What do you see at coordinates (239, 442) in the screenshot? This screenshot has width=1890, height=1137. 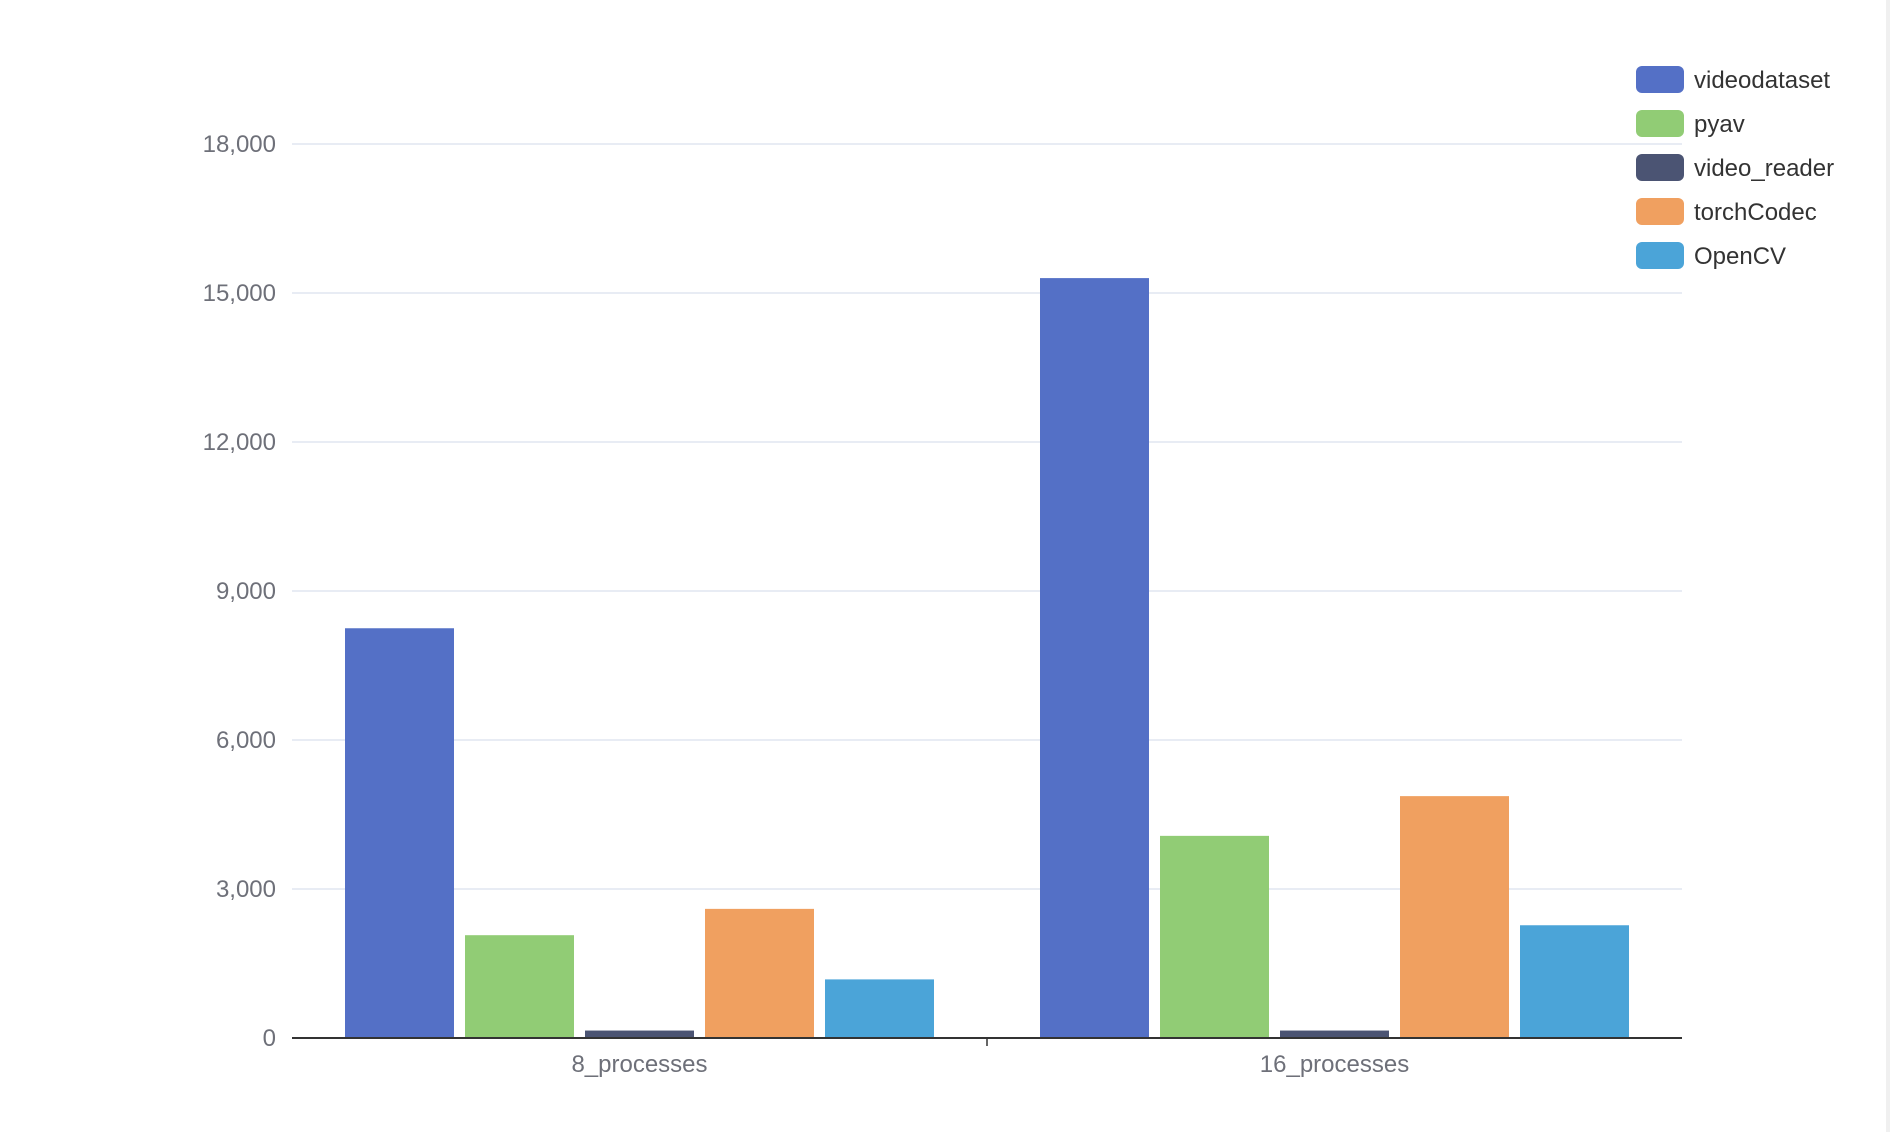 I see `y-tick-label: 12,000` at bounding box center [239, 442].